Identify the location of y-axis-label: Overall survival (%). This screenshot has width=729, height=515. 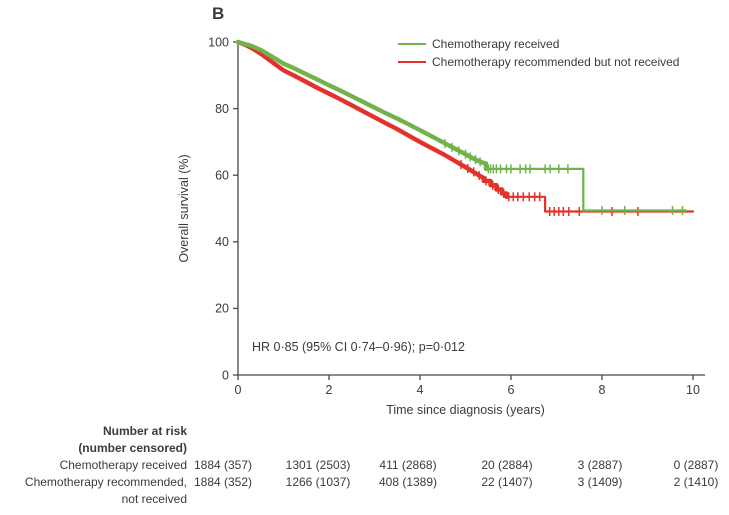
(184, 208).